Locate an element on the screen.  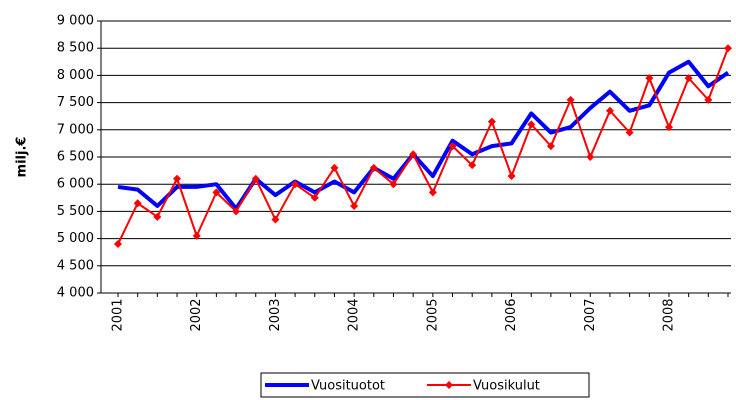
legend-label: Vuosituotot is located at coordinates (348, 386).